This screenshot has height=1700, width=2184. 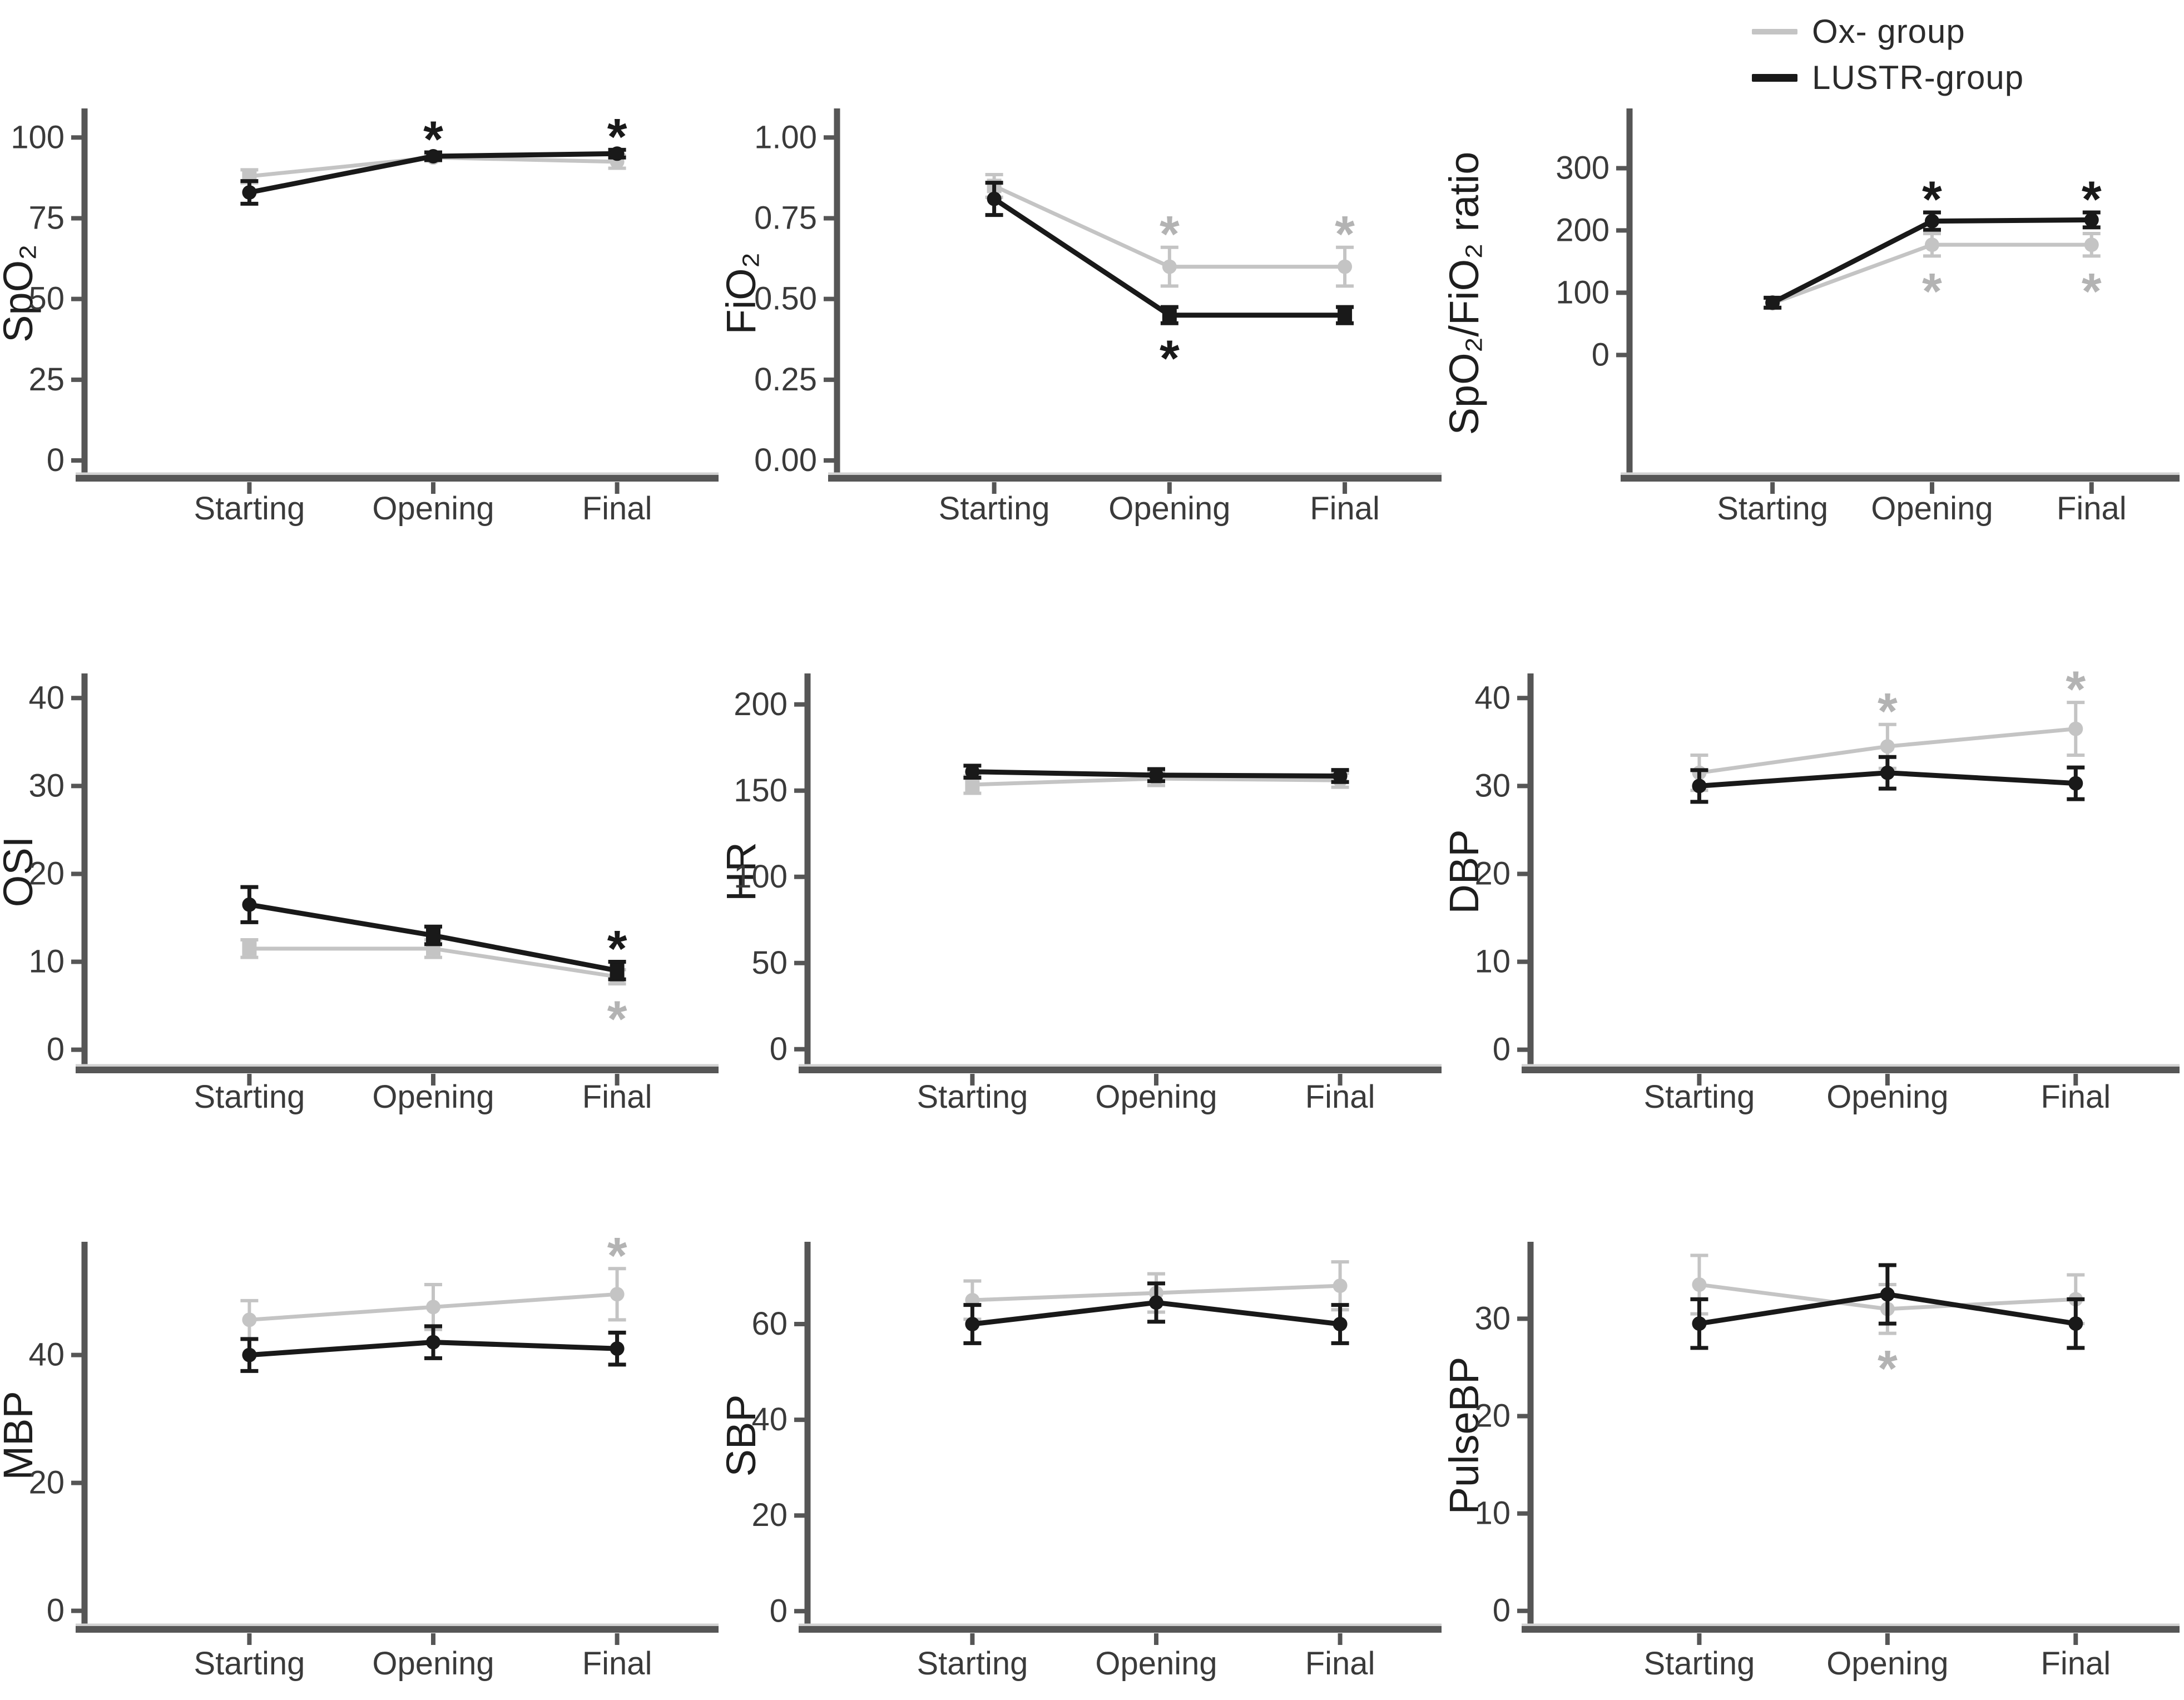 I want to click on legend-item-label: Ox- group, so click(x=1889, y=32).